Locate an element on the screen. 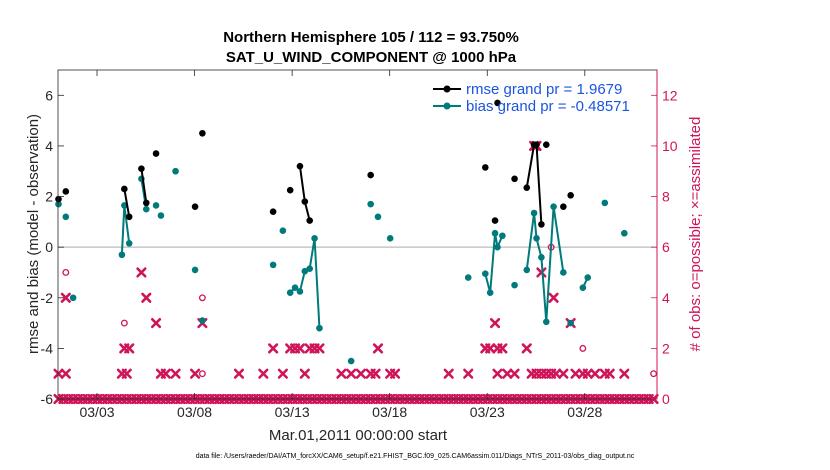  y2-tick-label: 6 is located at coordinates (666, 247).